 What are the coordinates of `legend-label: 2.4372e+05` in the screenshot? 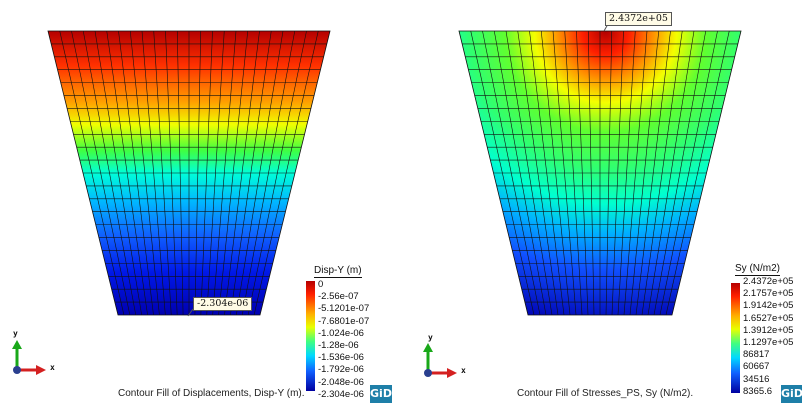 It's located at (768, 281).